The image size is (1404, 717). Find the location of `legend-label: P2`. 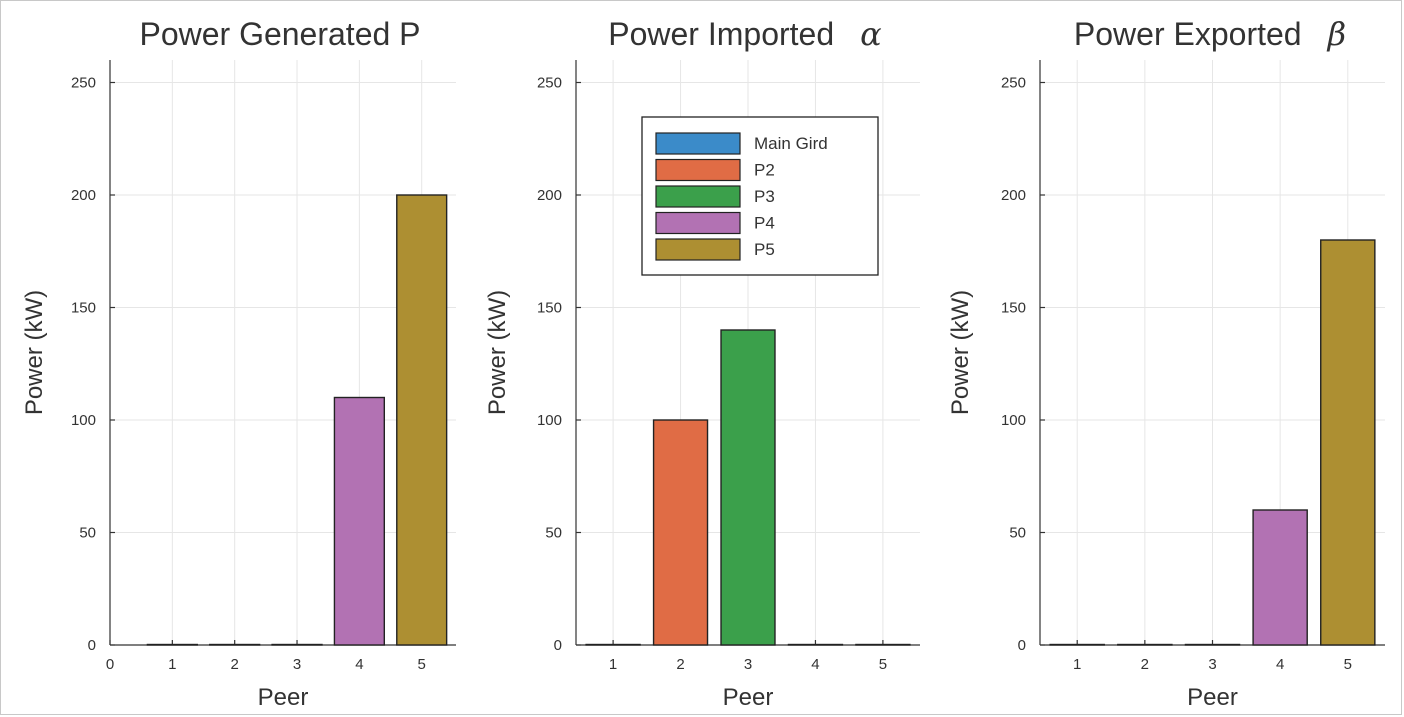

legend-label: P2 is located at coordinates (764, 170).